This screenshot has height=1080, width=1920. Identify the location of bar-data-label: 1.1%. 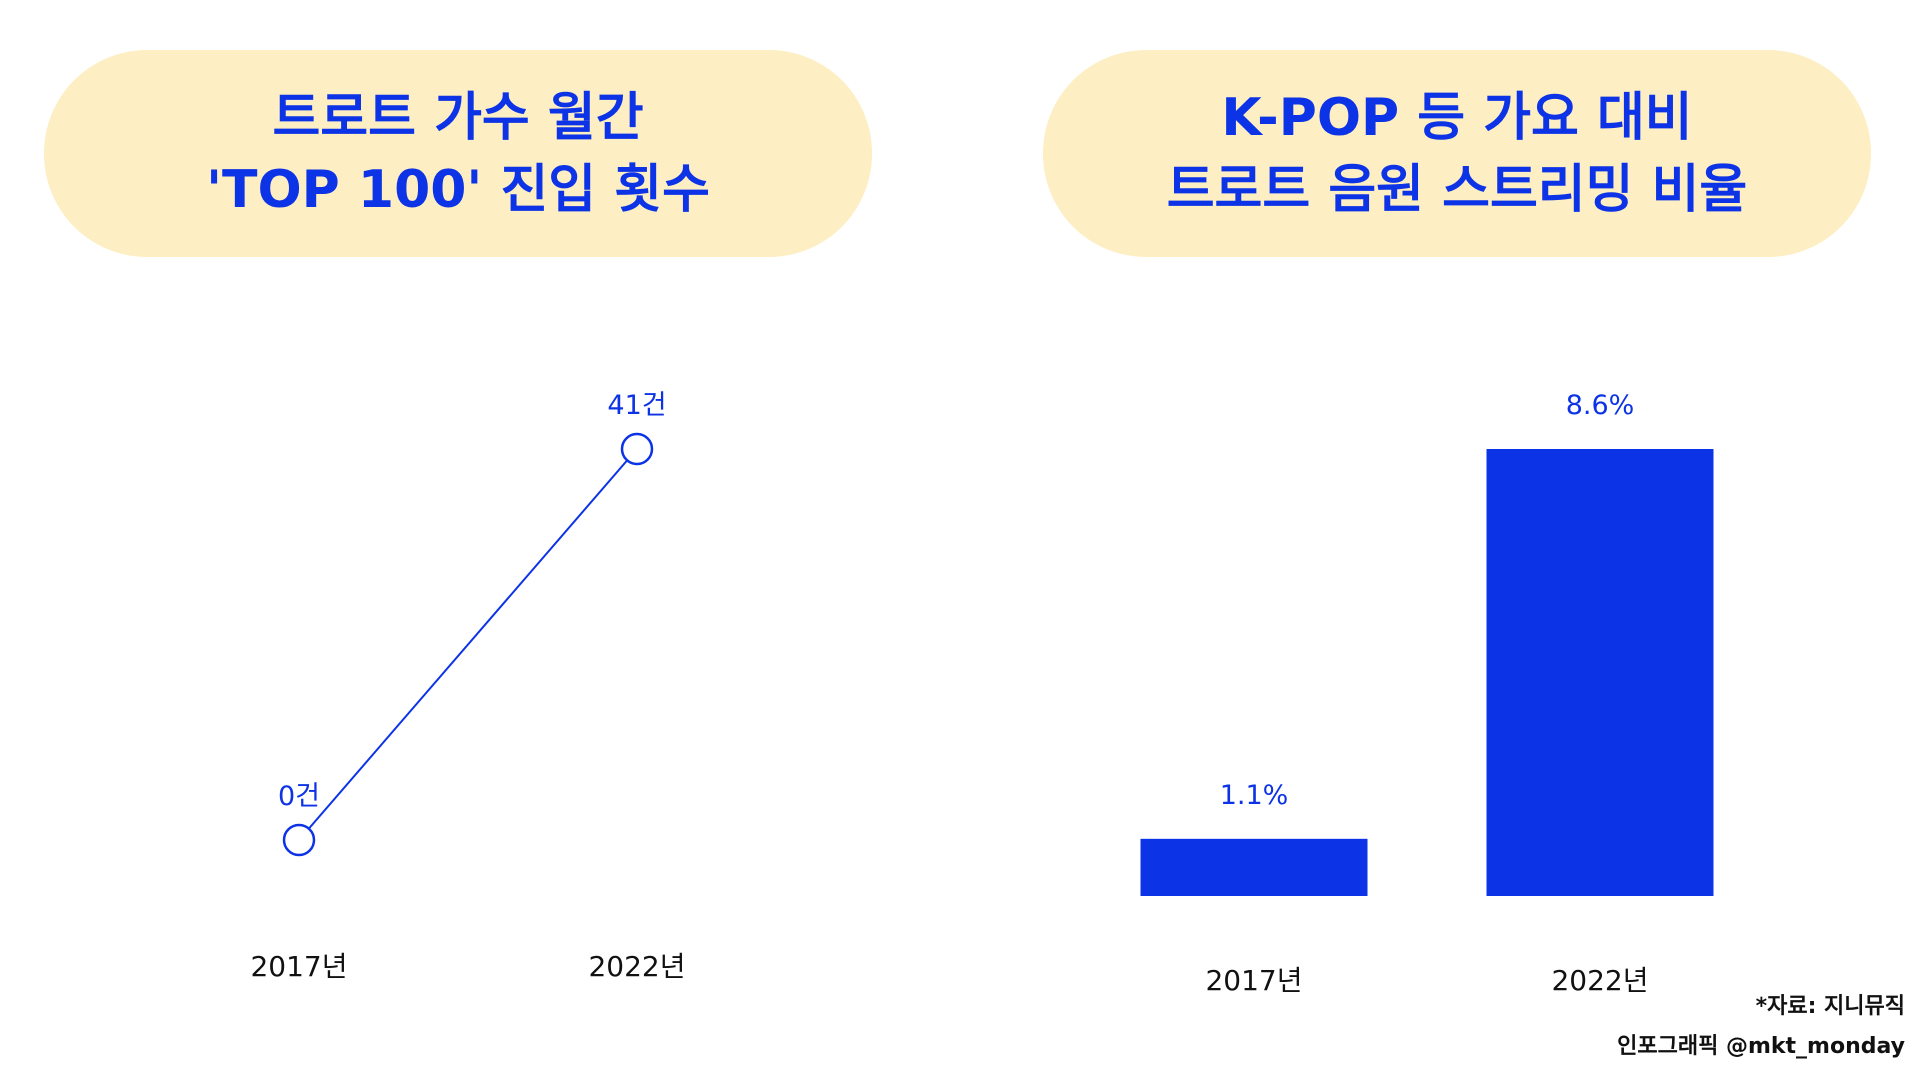
(1254, 795).